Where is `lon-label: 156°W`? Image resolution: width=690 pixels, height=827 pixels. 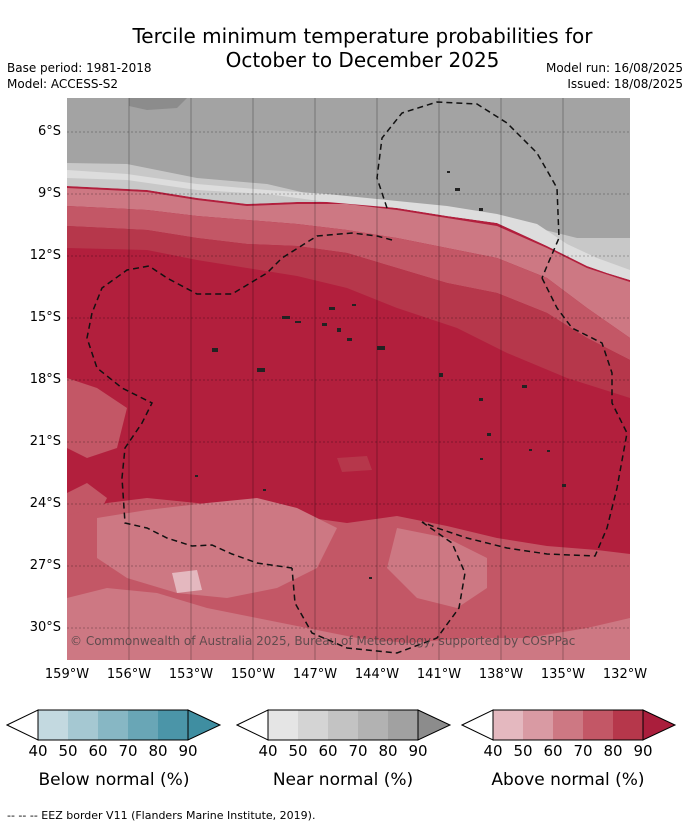 lon-label: 156°W is located at coordinates (129, 674).